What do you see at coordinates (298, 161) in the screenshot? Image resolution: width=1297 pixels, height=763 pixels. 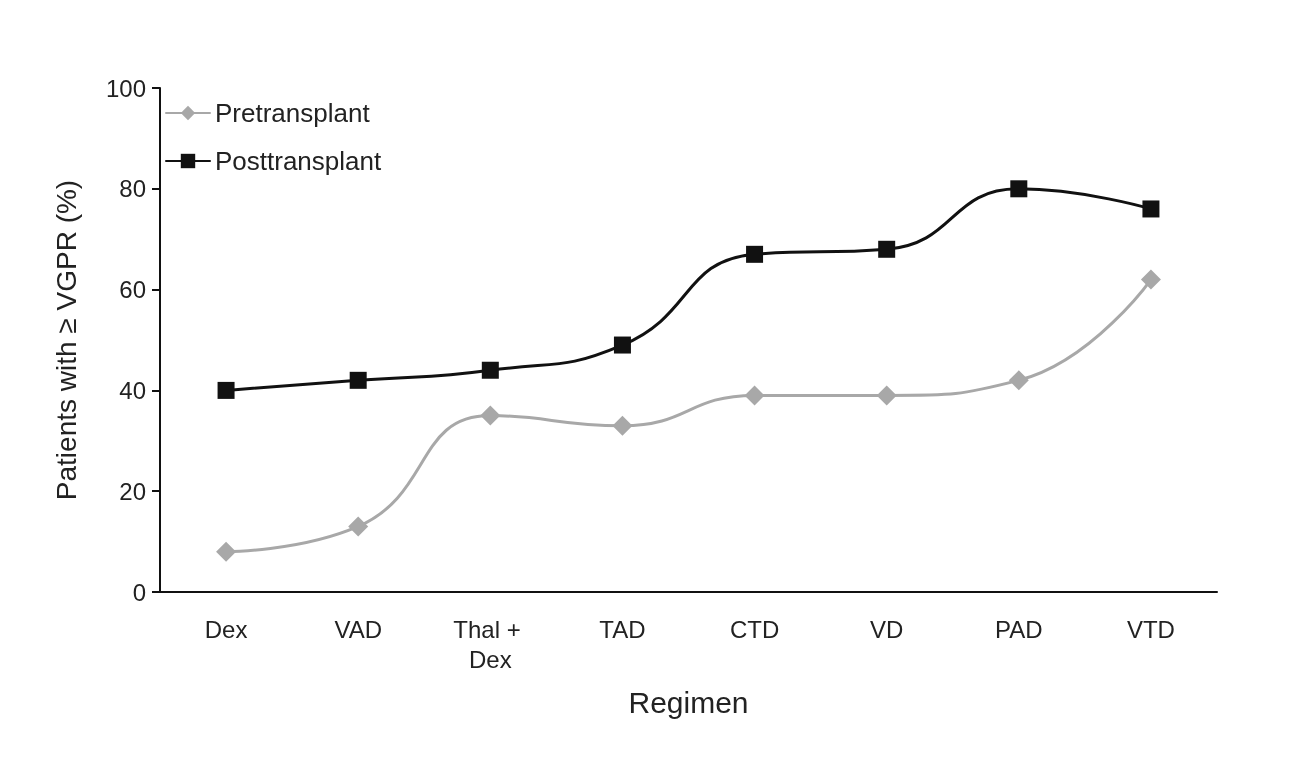 I see `legend-label: Posttransplant` at bounding box center [298, 161].